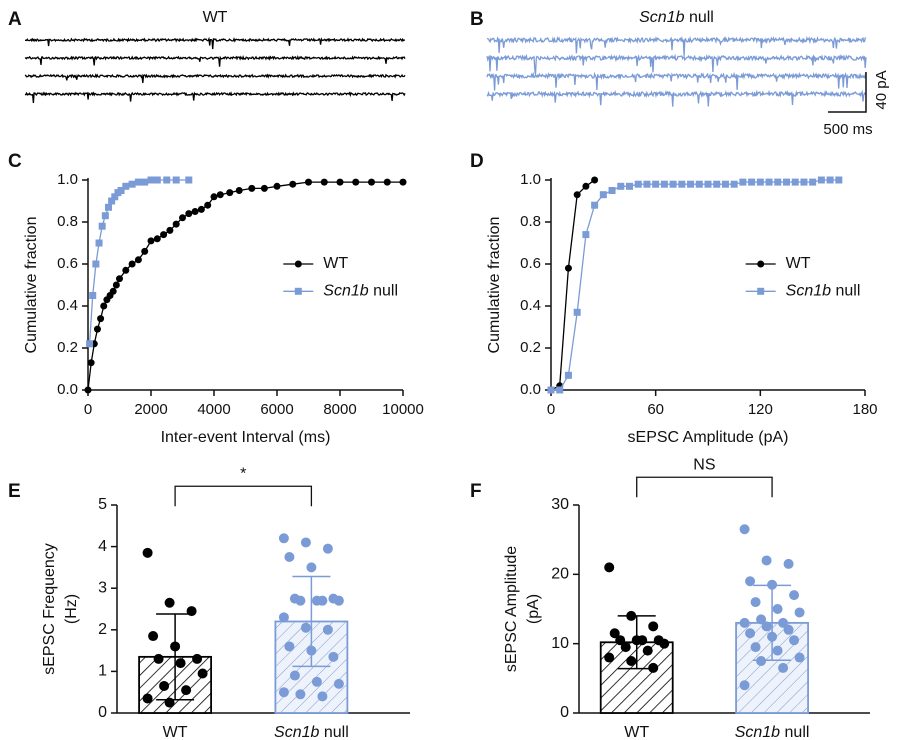  Describe the element at coordinates (551, 409) in the screenshot. I see `x-tick-label: 0` at that location.